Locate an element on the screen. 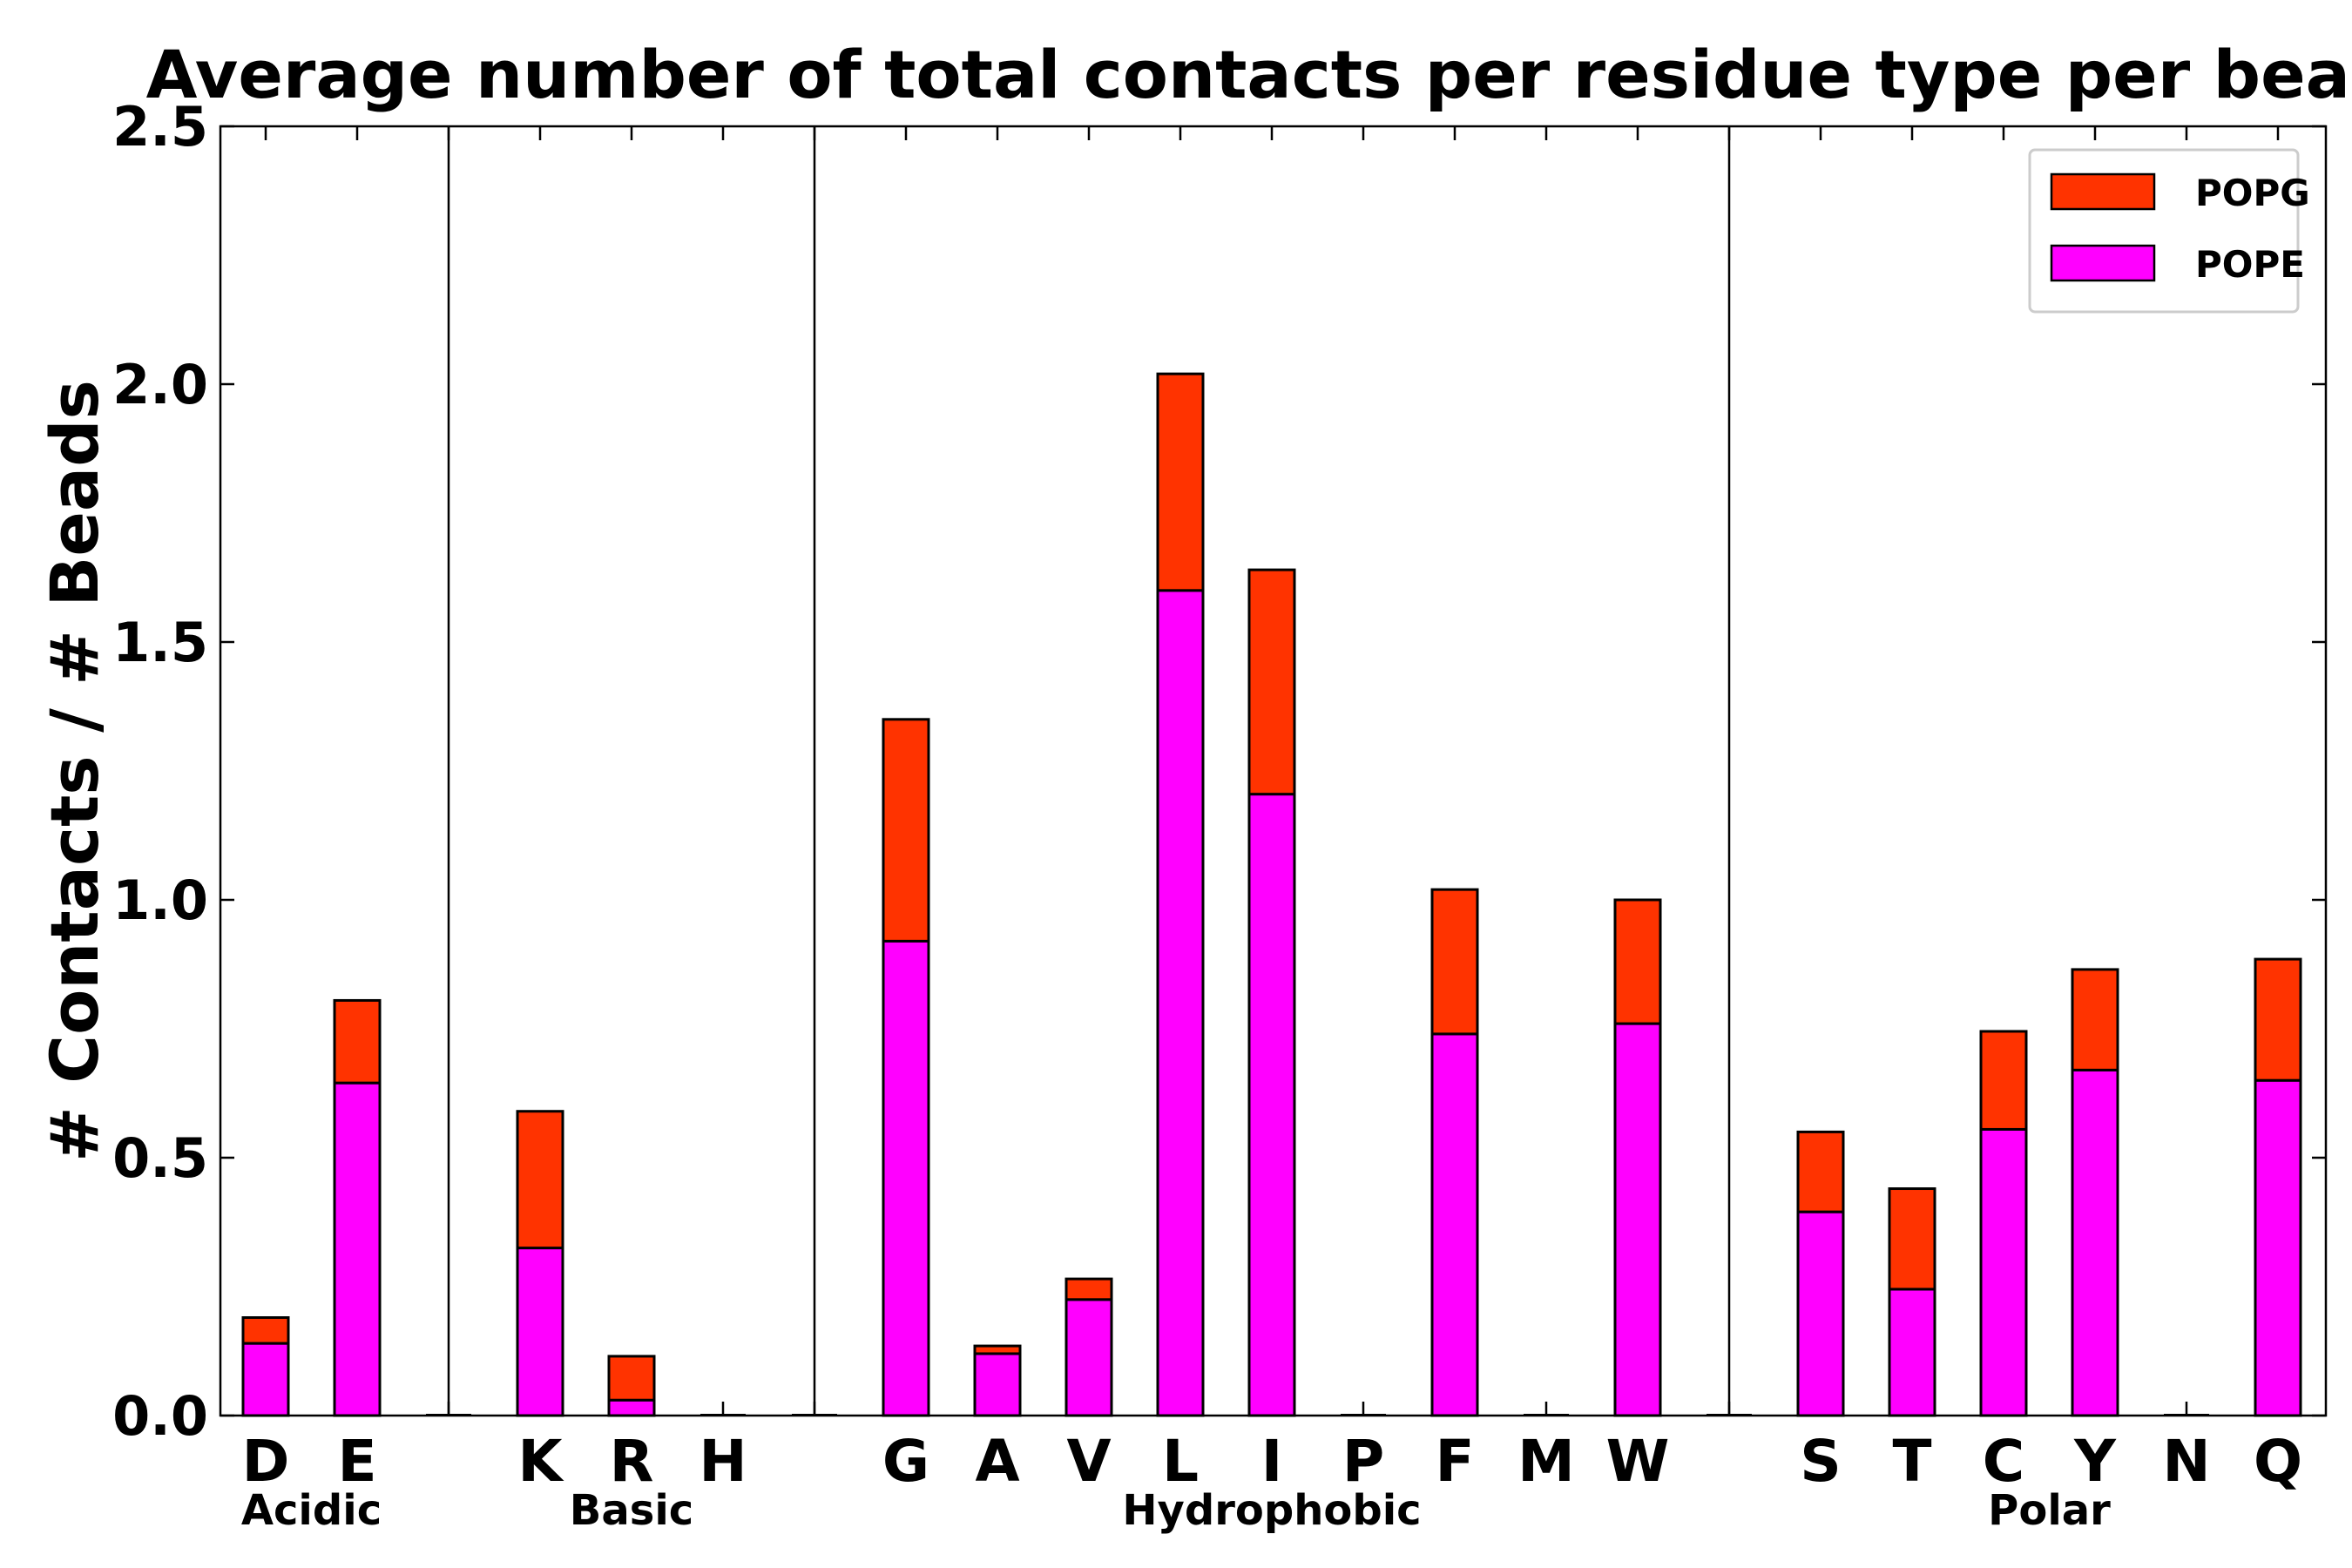  bar-pope-W is located at coordinates (1637, 1219).